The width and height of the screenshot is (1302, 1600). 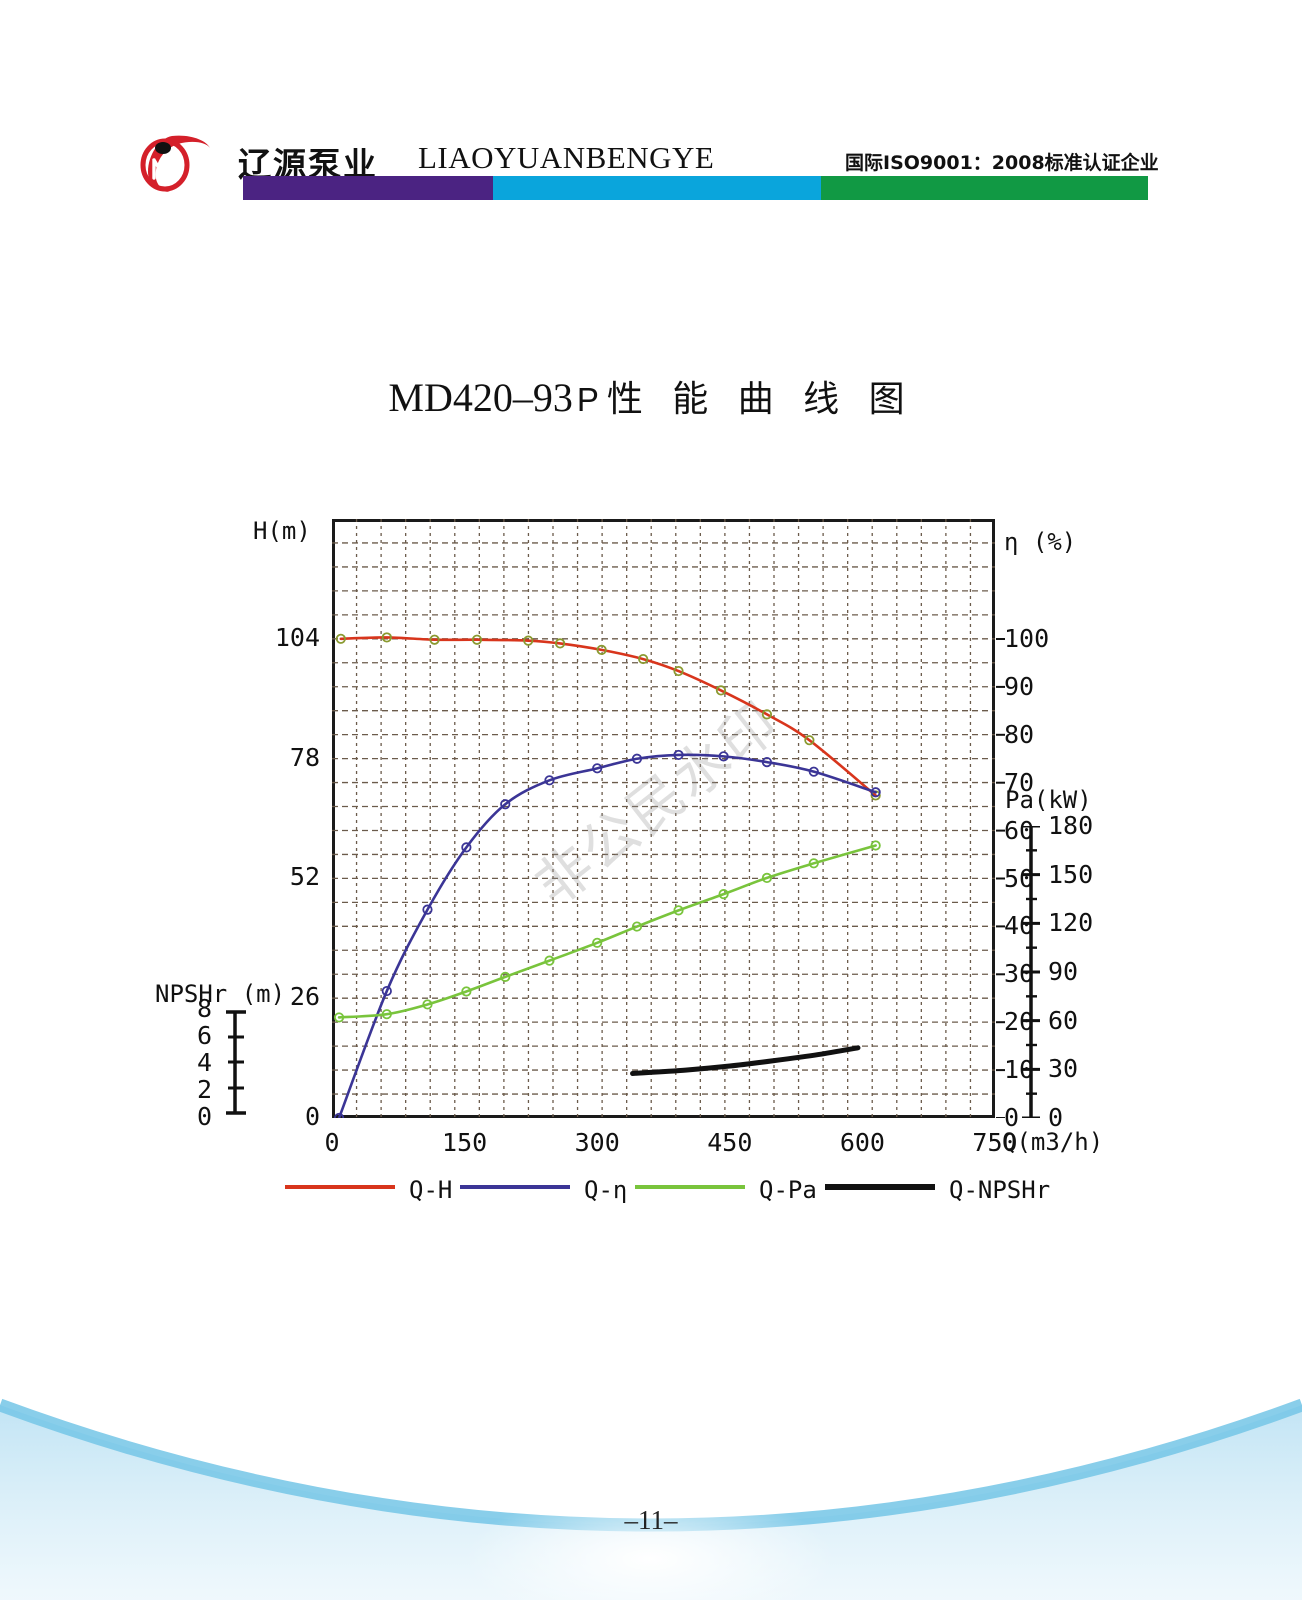 What do you see at coordinates (1019, 878) in the screenshot?
I see `y-tick-eta-50: 50` at bounding box center [1019, 878].